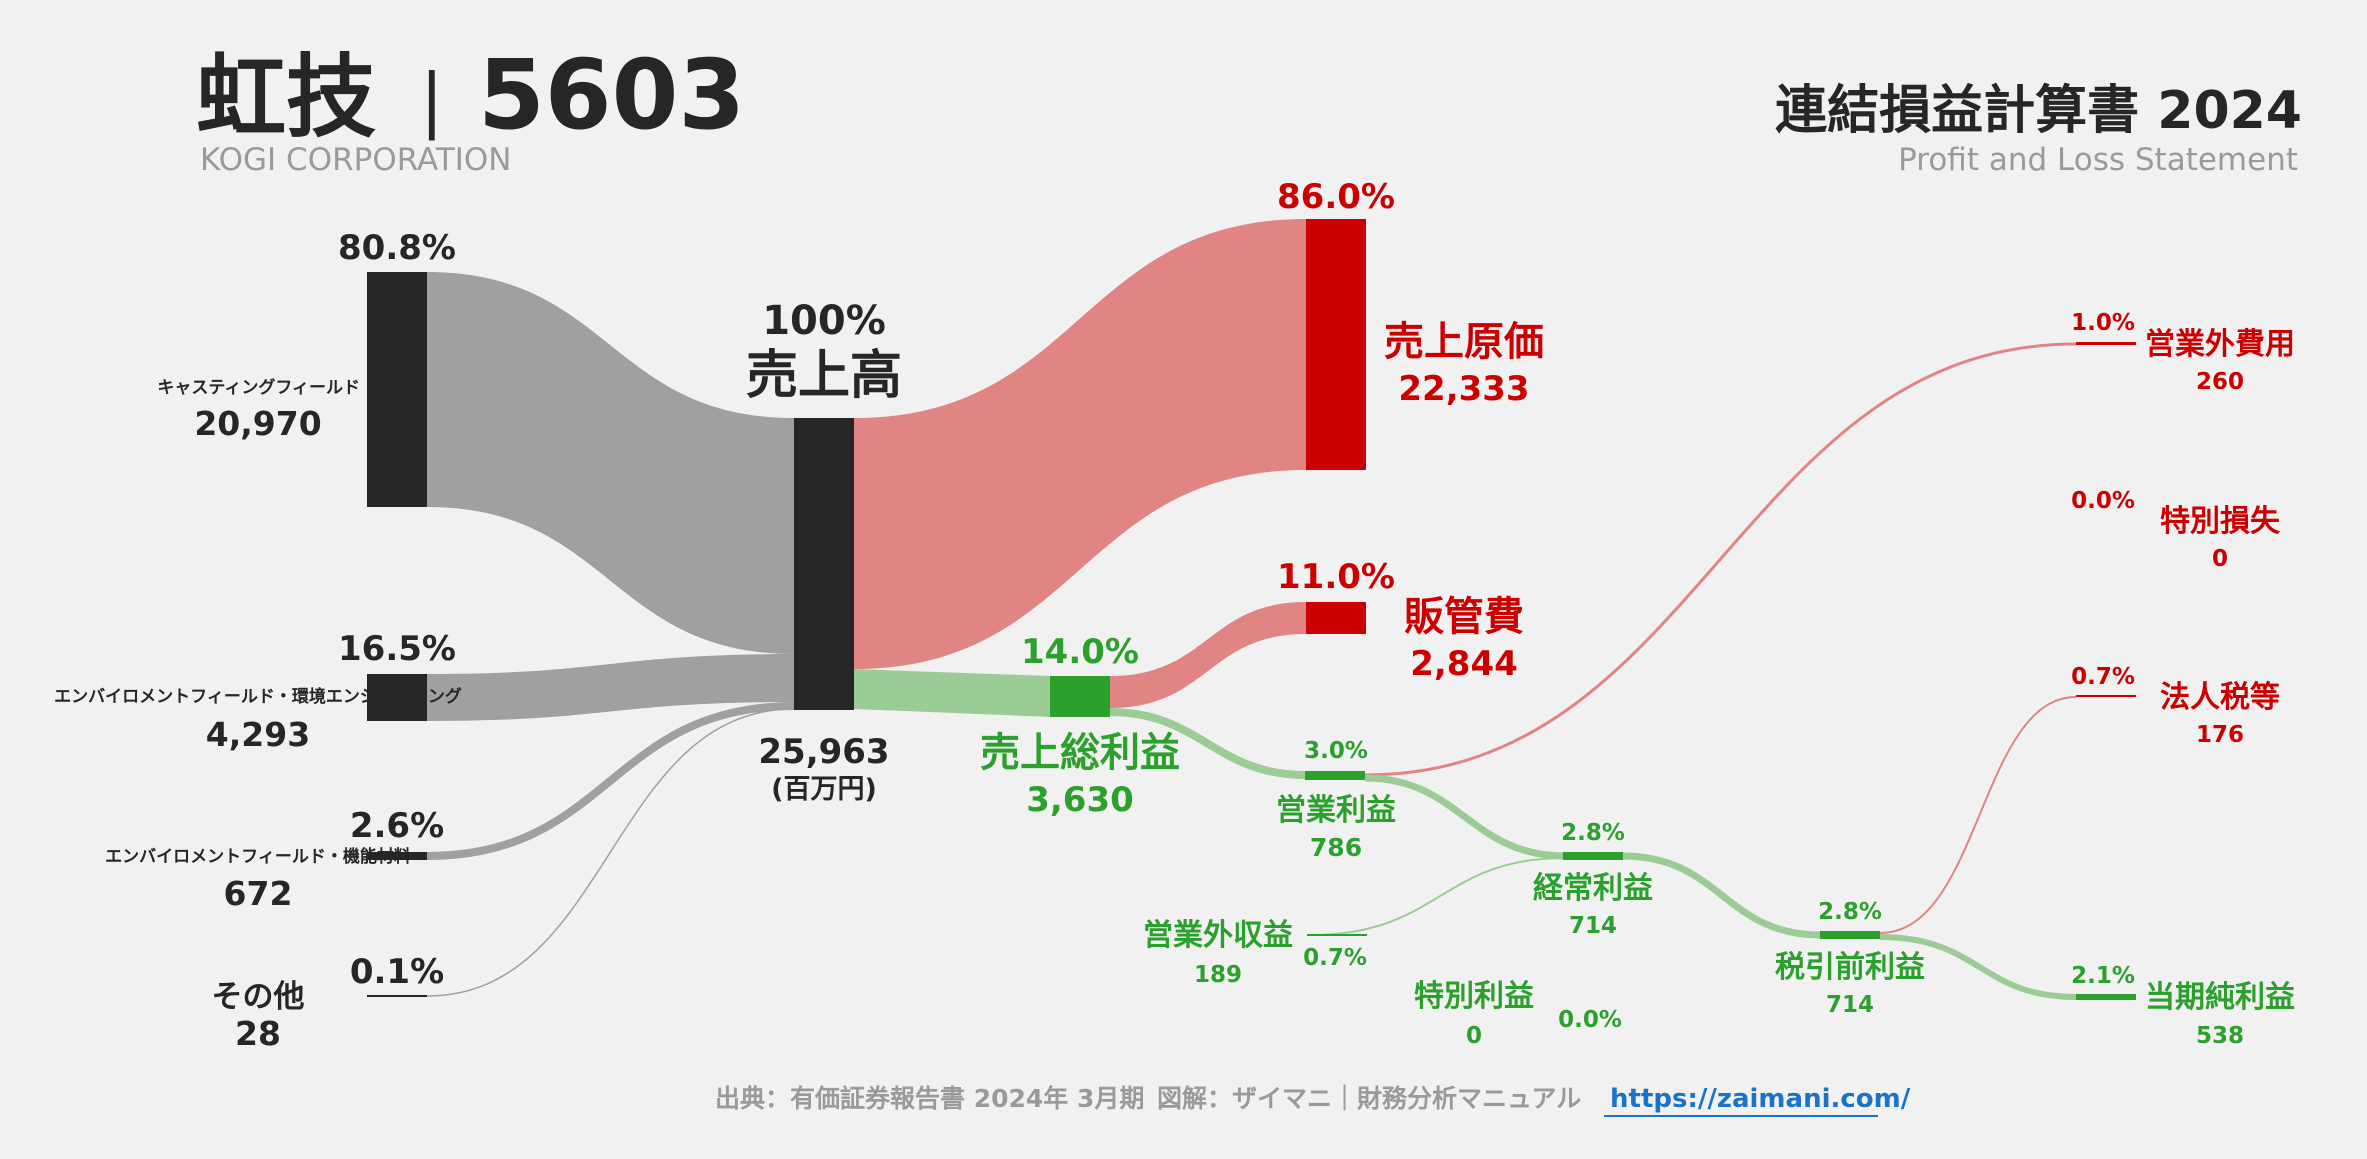 This screenshot has height=1159, width=2367. What do you see at coordinates (610, 687) in the screenshot?
I see `flow-segment-env-engineering` at bounding box center [610, 687].